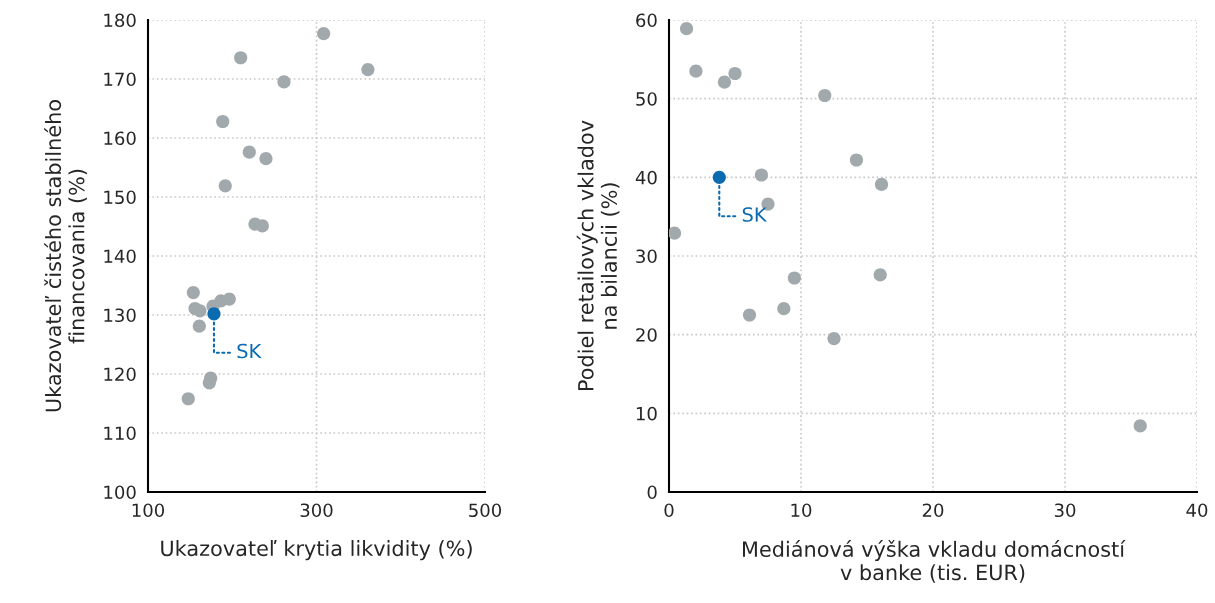  I want to click on y-tick-label: 100, so click(120, 492).